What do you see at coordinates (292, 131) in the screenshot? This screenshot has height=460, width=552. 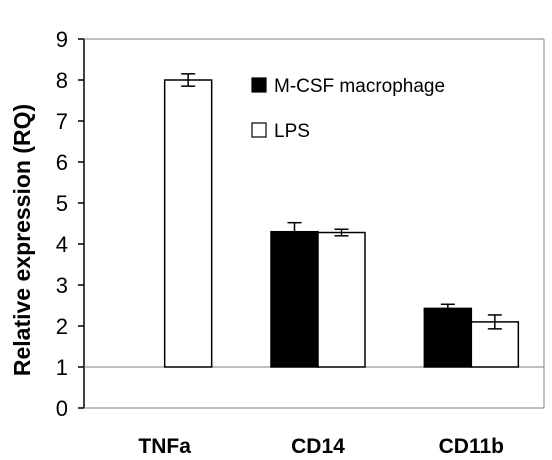 I see `legend-label: LPS` at bounding box center [292, 131].